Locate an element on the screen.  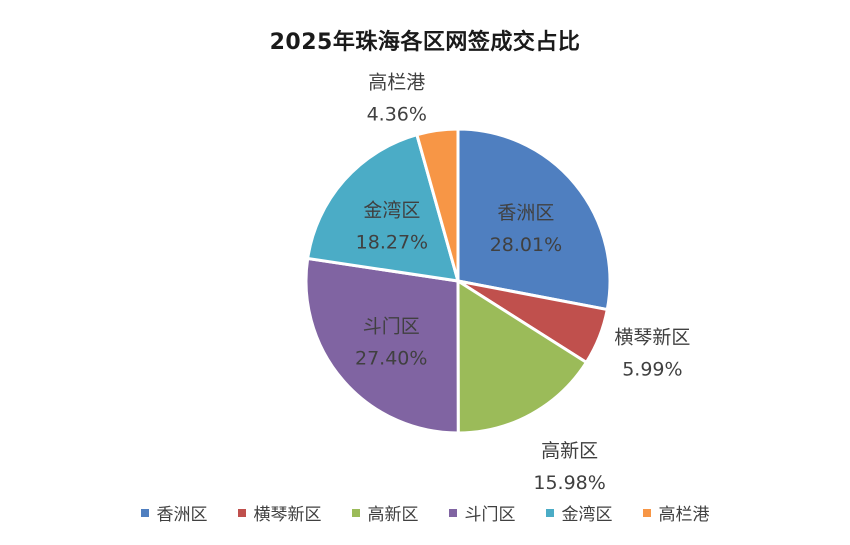
legend-item-2: 高新区 is located at coordinates (385, 512).